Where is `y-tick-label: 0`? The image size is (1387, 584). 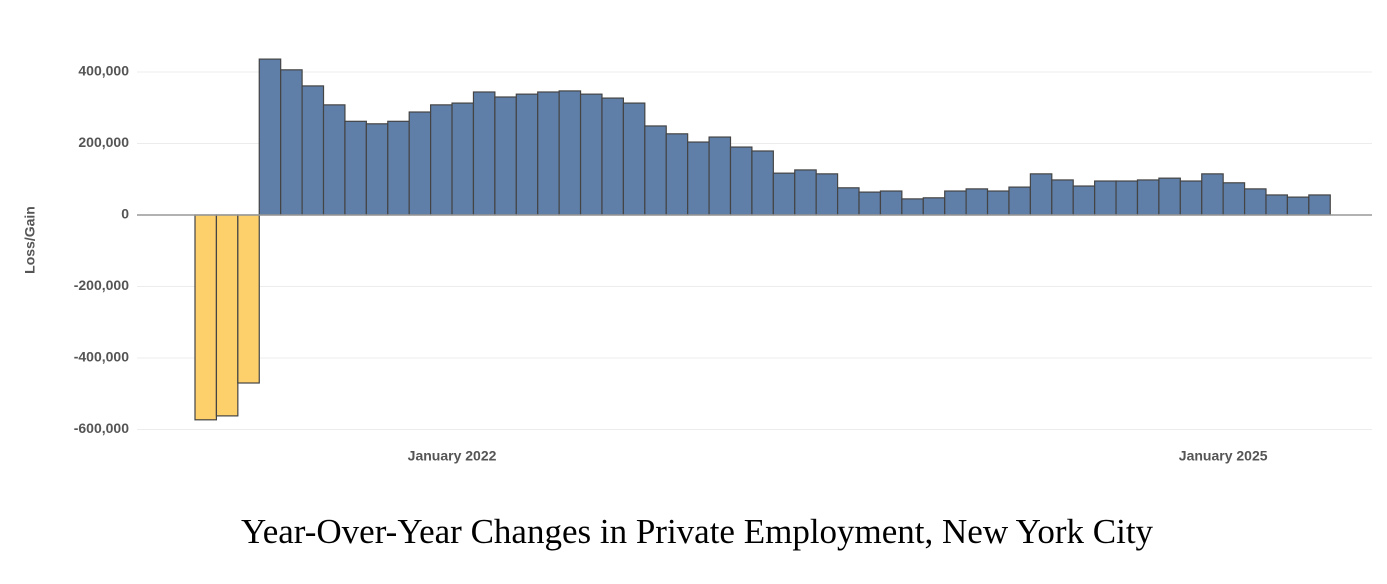 y-tick-label: 0 is located at coordinates (125, 214).